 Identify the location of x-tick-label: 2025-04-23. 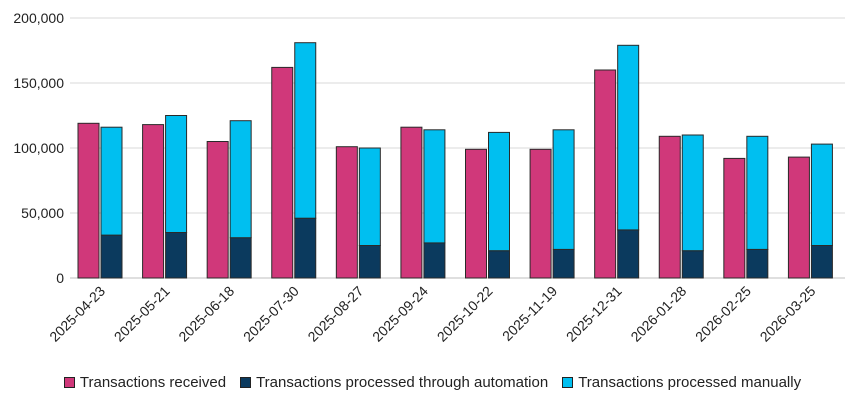
(77, 314).